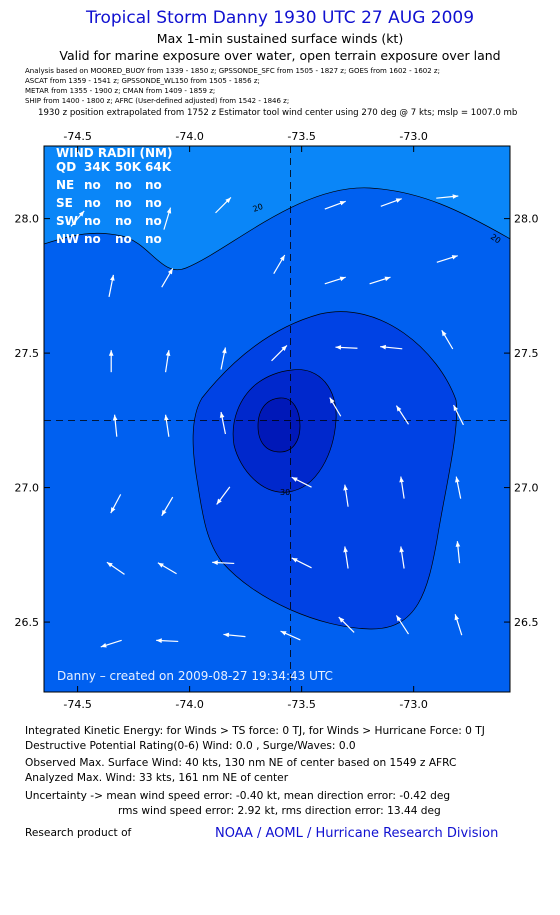  I want to click on contour-label: 20, so click(258, 208).